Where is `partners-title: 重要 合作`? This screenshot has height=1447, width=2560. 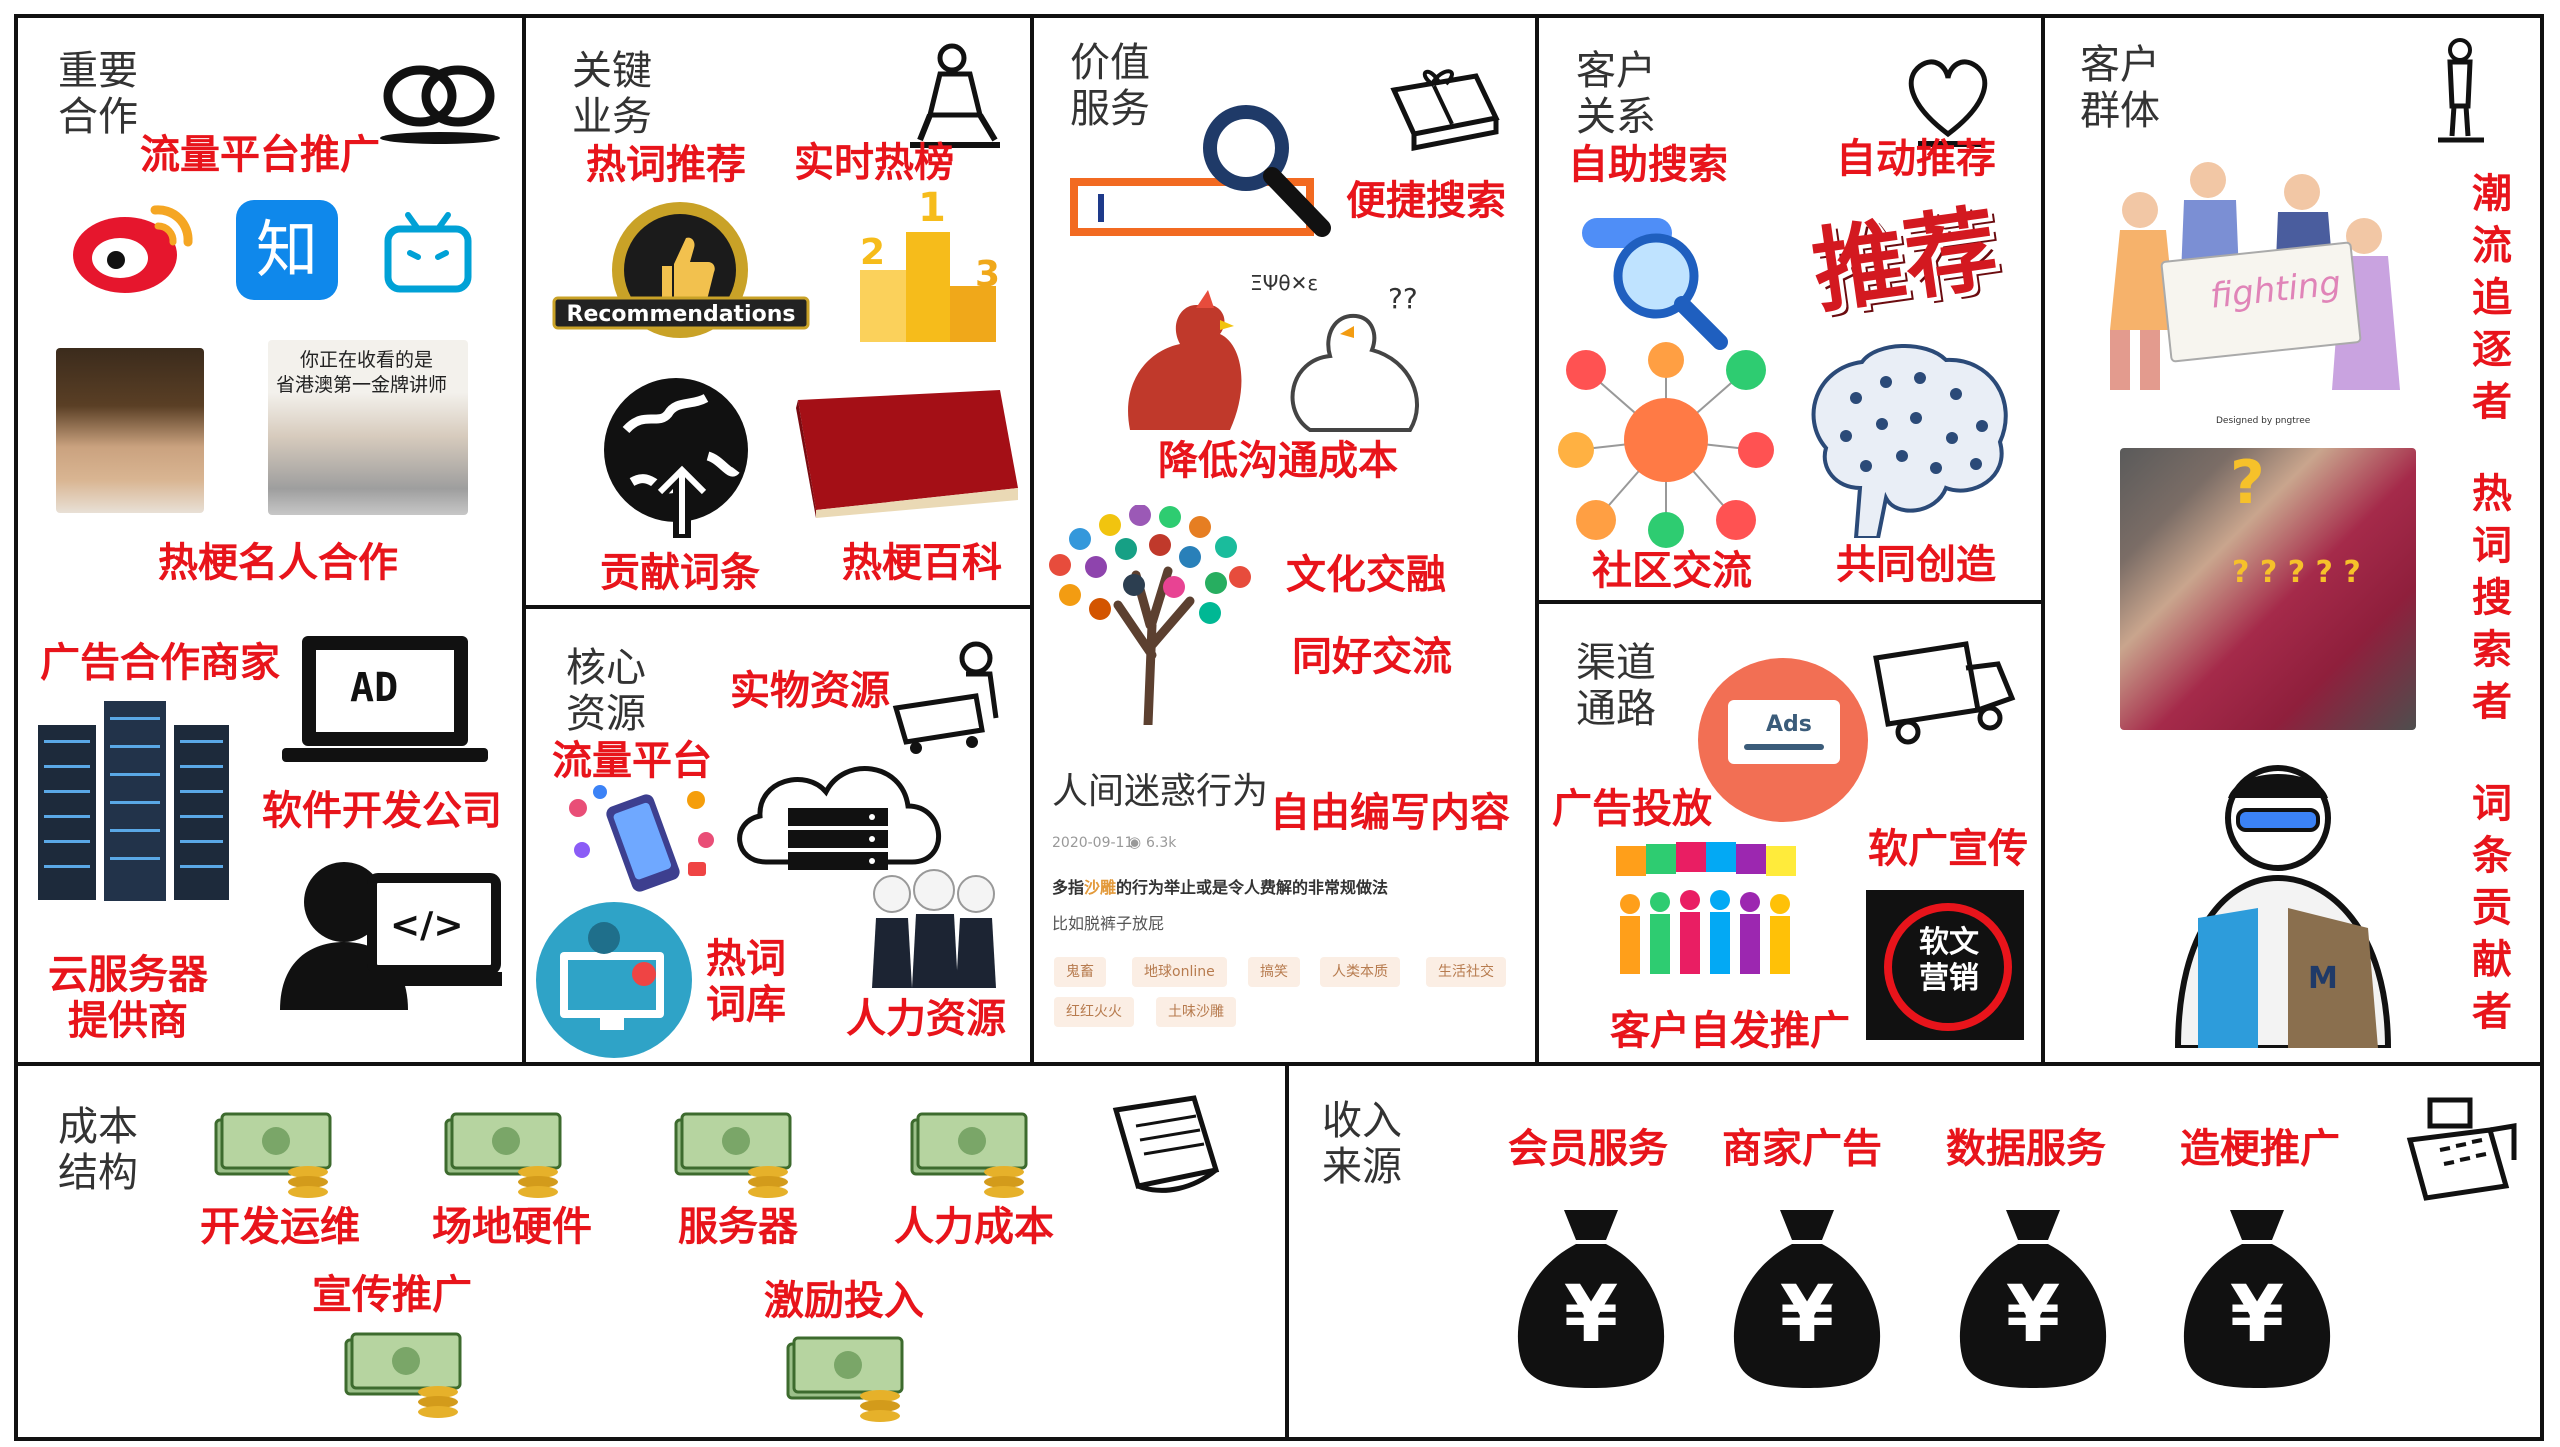 partners-title: 重要 合作 is located at coordinates (98, 94).